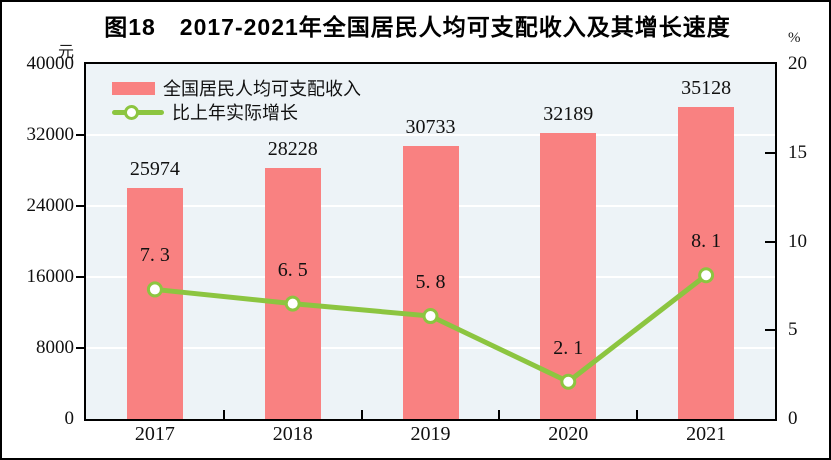 The image size is (831, 460). Describe the element at coordinates (794, 38) in the screenshot. I see `right-axis-unit: %` at that location.